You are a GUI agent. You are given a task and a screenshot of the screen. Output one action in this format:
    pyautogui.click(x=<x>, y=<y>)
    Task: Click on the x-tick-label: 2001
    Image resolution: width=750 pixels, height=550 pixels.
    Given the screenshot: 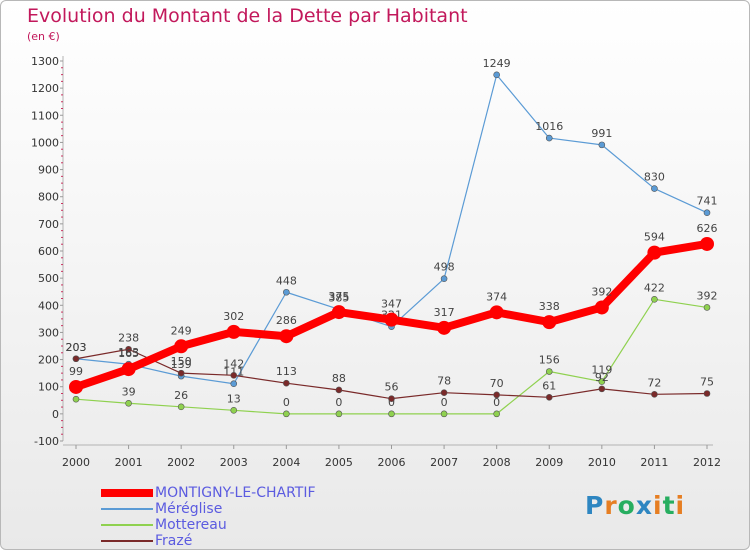 What is the action you would take?
    pyautogui.click(x=129, y=462)
    